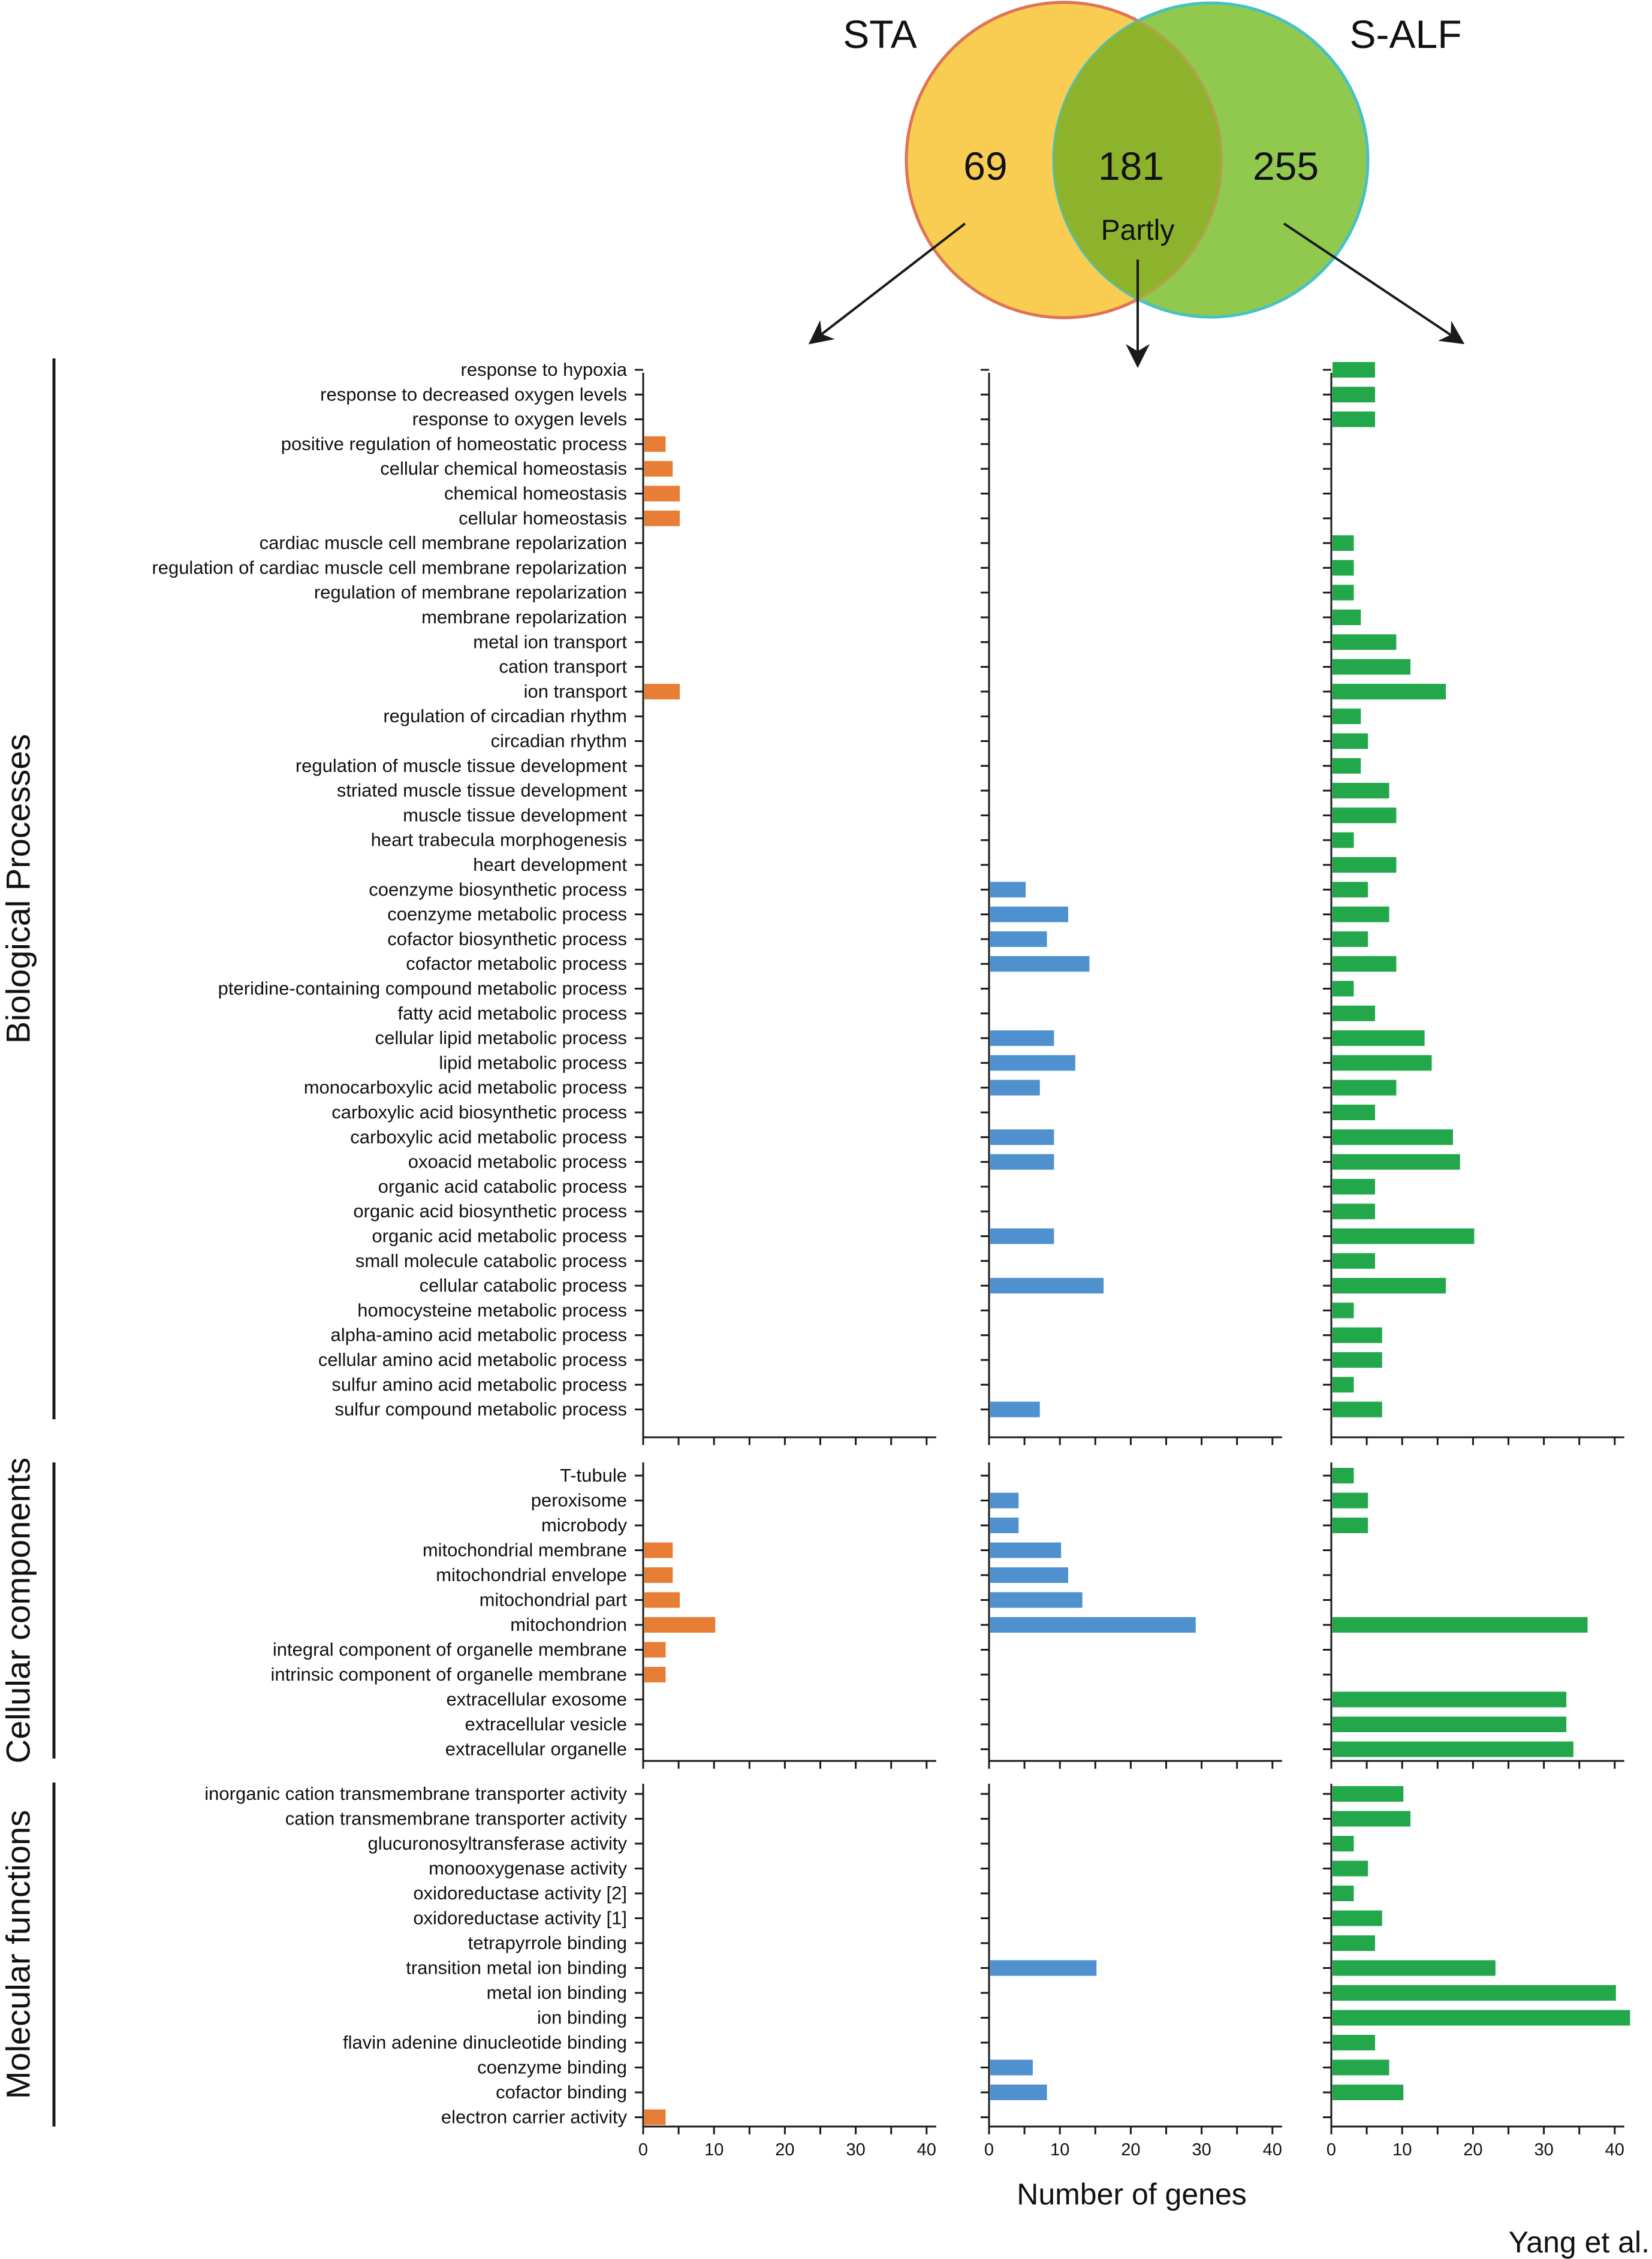  I want to click on category-label: transition metal ion binding, so click(516, 1968).